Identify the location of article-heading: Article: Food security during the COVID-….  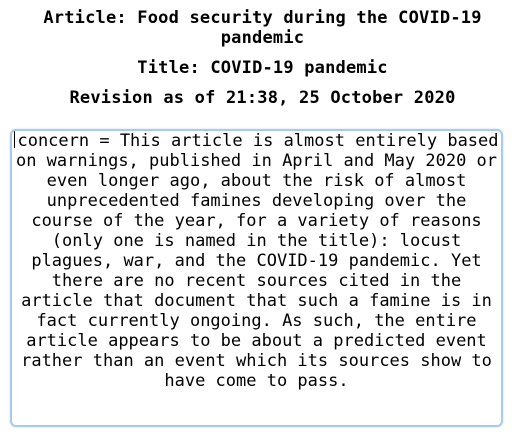
(262, 28).